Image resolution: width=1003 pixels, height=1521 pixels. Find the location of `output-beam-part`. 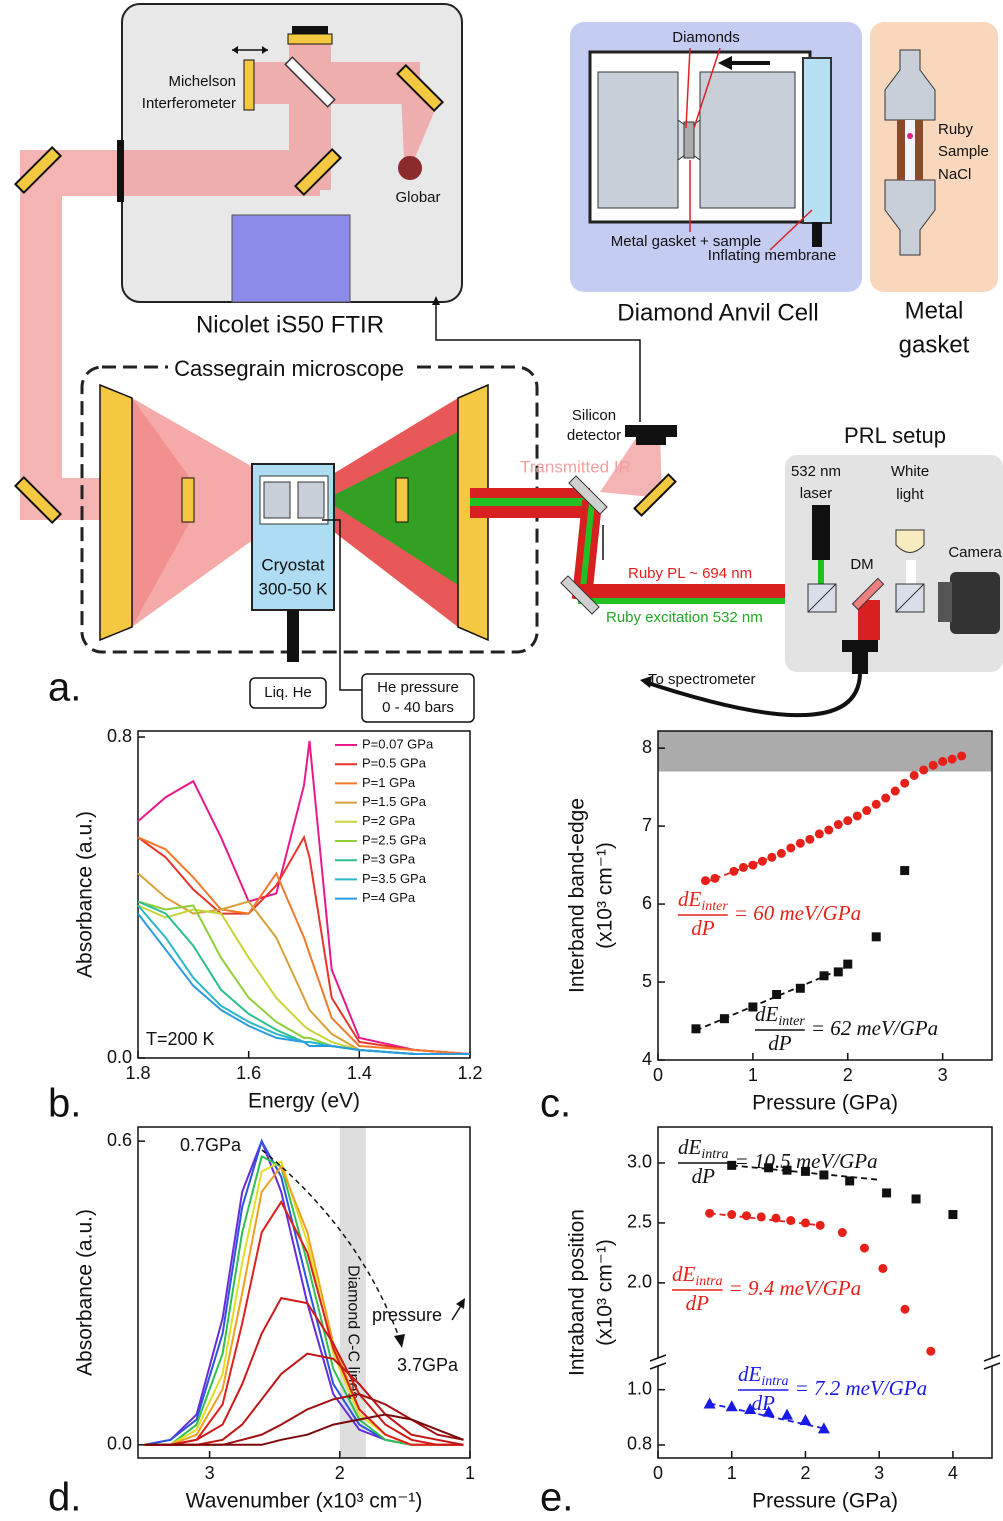

output-beam-part is located at coordinates (588, 495).